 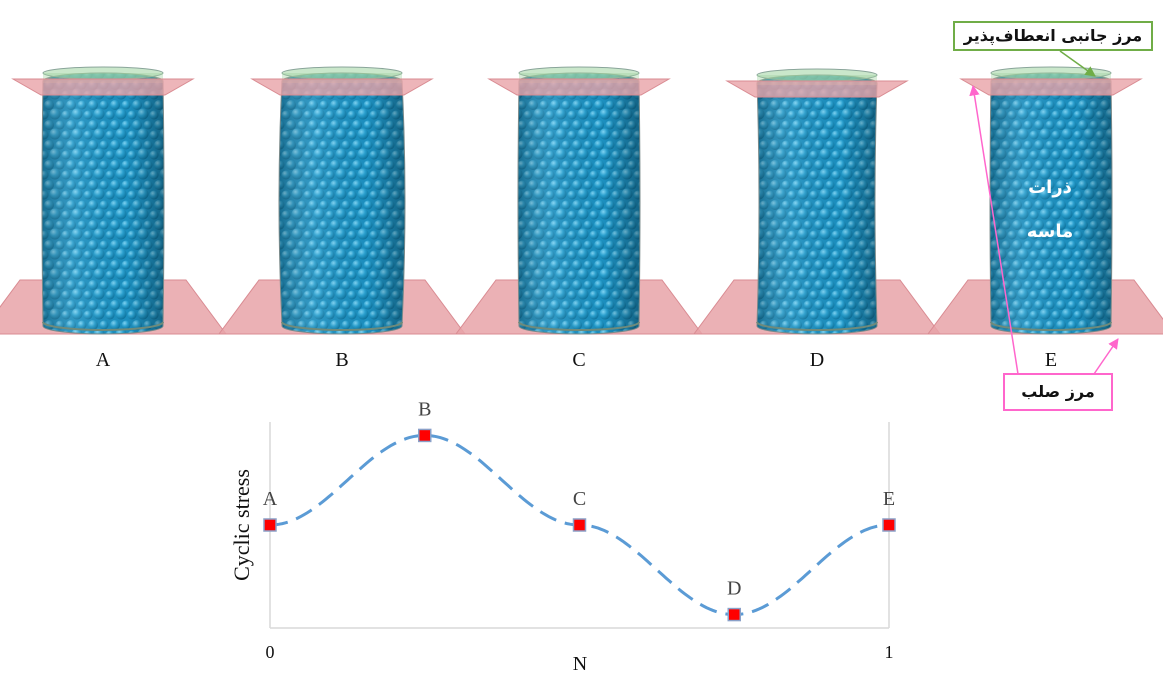 I want to click on data-point-label-b: B, so click(x=424, y=409).